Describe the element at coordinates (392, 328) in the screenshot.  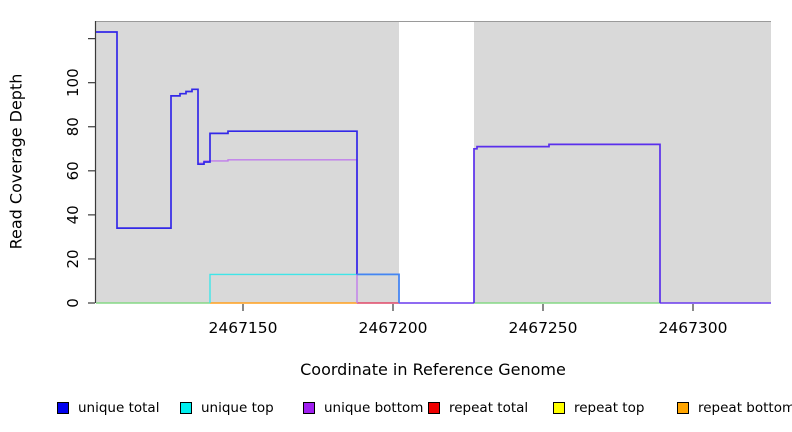
I see `x-tick-label: 2467200` at that location.